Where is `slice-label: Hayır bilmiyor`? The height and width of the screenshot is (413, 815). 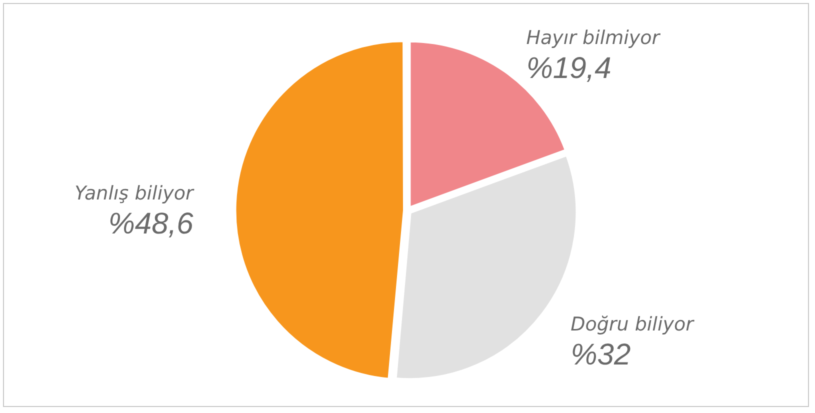 slice-label: Hayır bilmiyor is located at coordinates (593, 38).